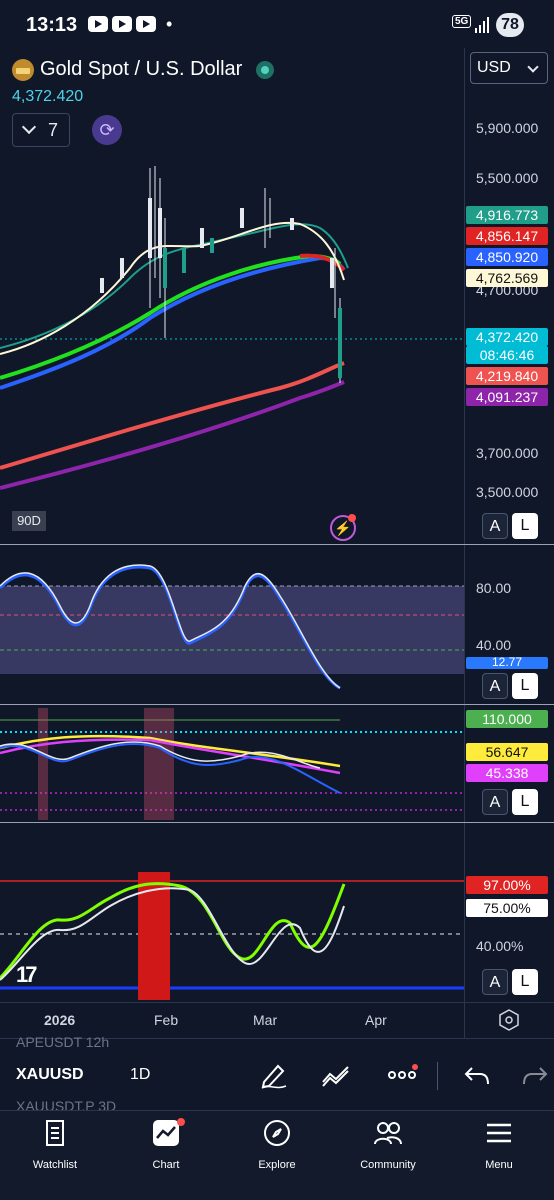 The height and width of the screenshot is (1200, 554). I want to click on symbol-name: XAUUSD, so click(50, 1074).